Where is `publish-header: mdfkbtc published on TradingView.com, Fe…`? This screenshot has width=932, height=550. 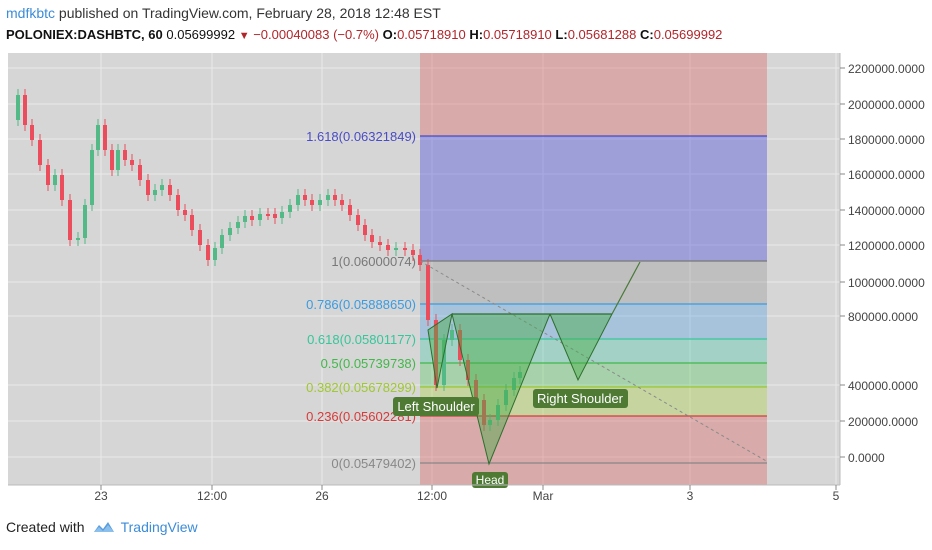 publish-header: mdfkbtc published on TradingView.com, Fe… is located at coordinates (223, 13).